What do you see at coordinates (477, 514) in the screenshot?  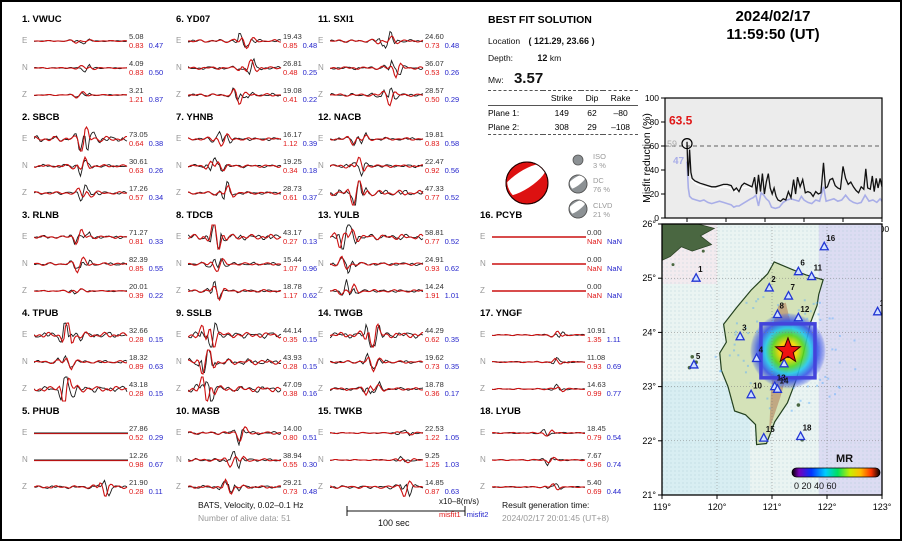 I see `misfit2-legend: misfit2` at bounding box center [477, 514].